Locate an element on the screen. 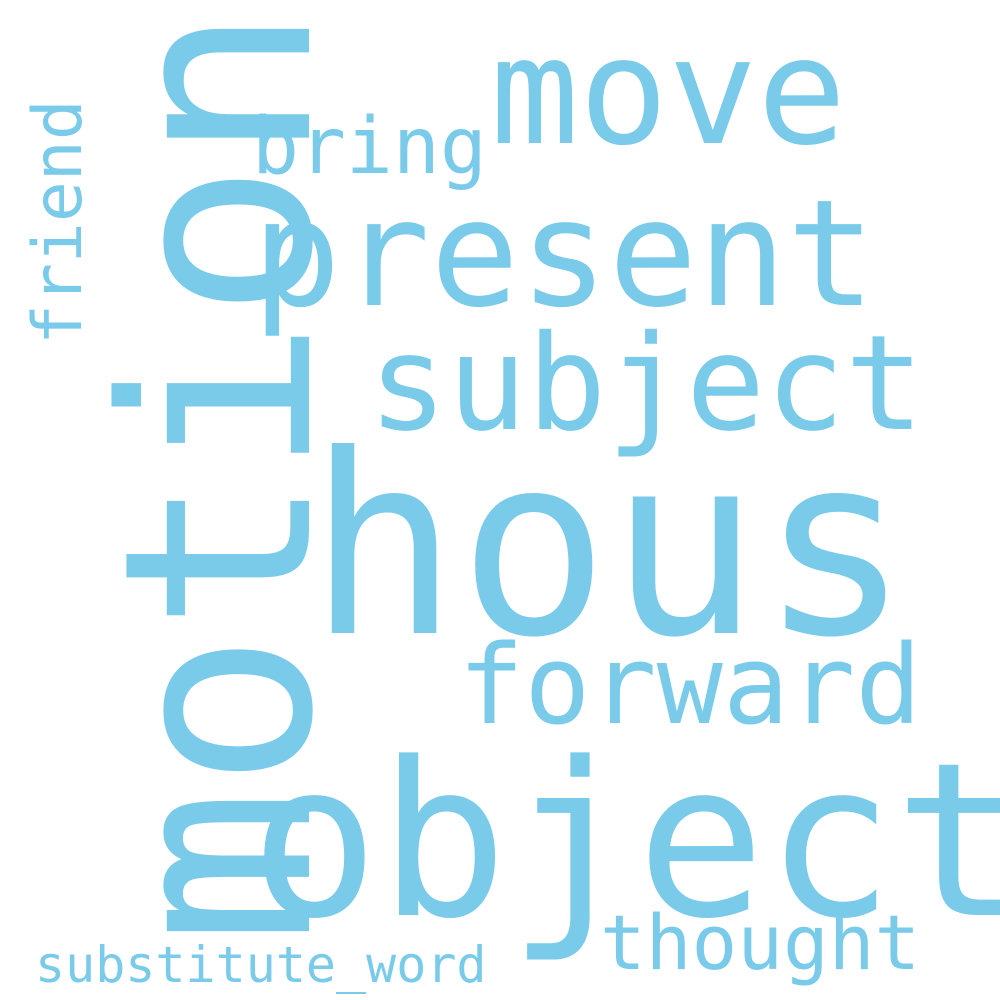  word-subject: subject is located at coordinates (646, 384).